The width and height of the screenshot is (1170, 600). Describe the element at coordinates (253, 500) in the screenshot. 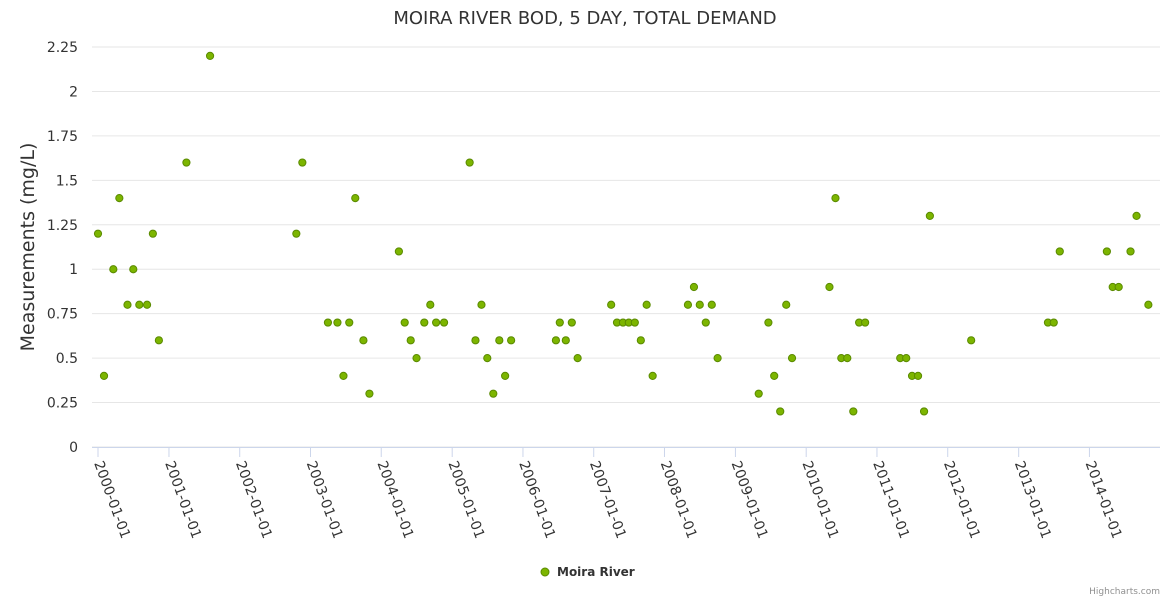

I see `x-tick-label-2: 2002-01-01` at that location.